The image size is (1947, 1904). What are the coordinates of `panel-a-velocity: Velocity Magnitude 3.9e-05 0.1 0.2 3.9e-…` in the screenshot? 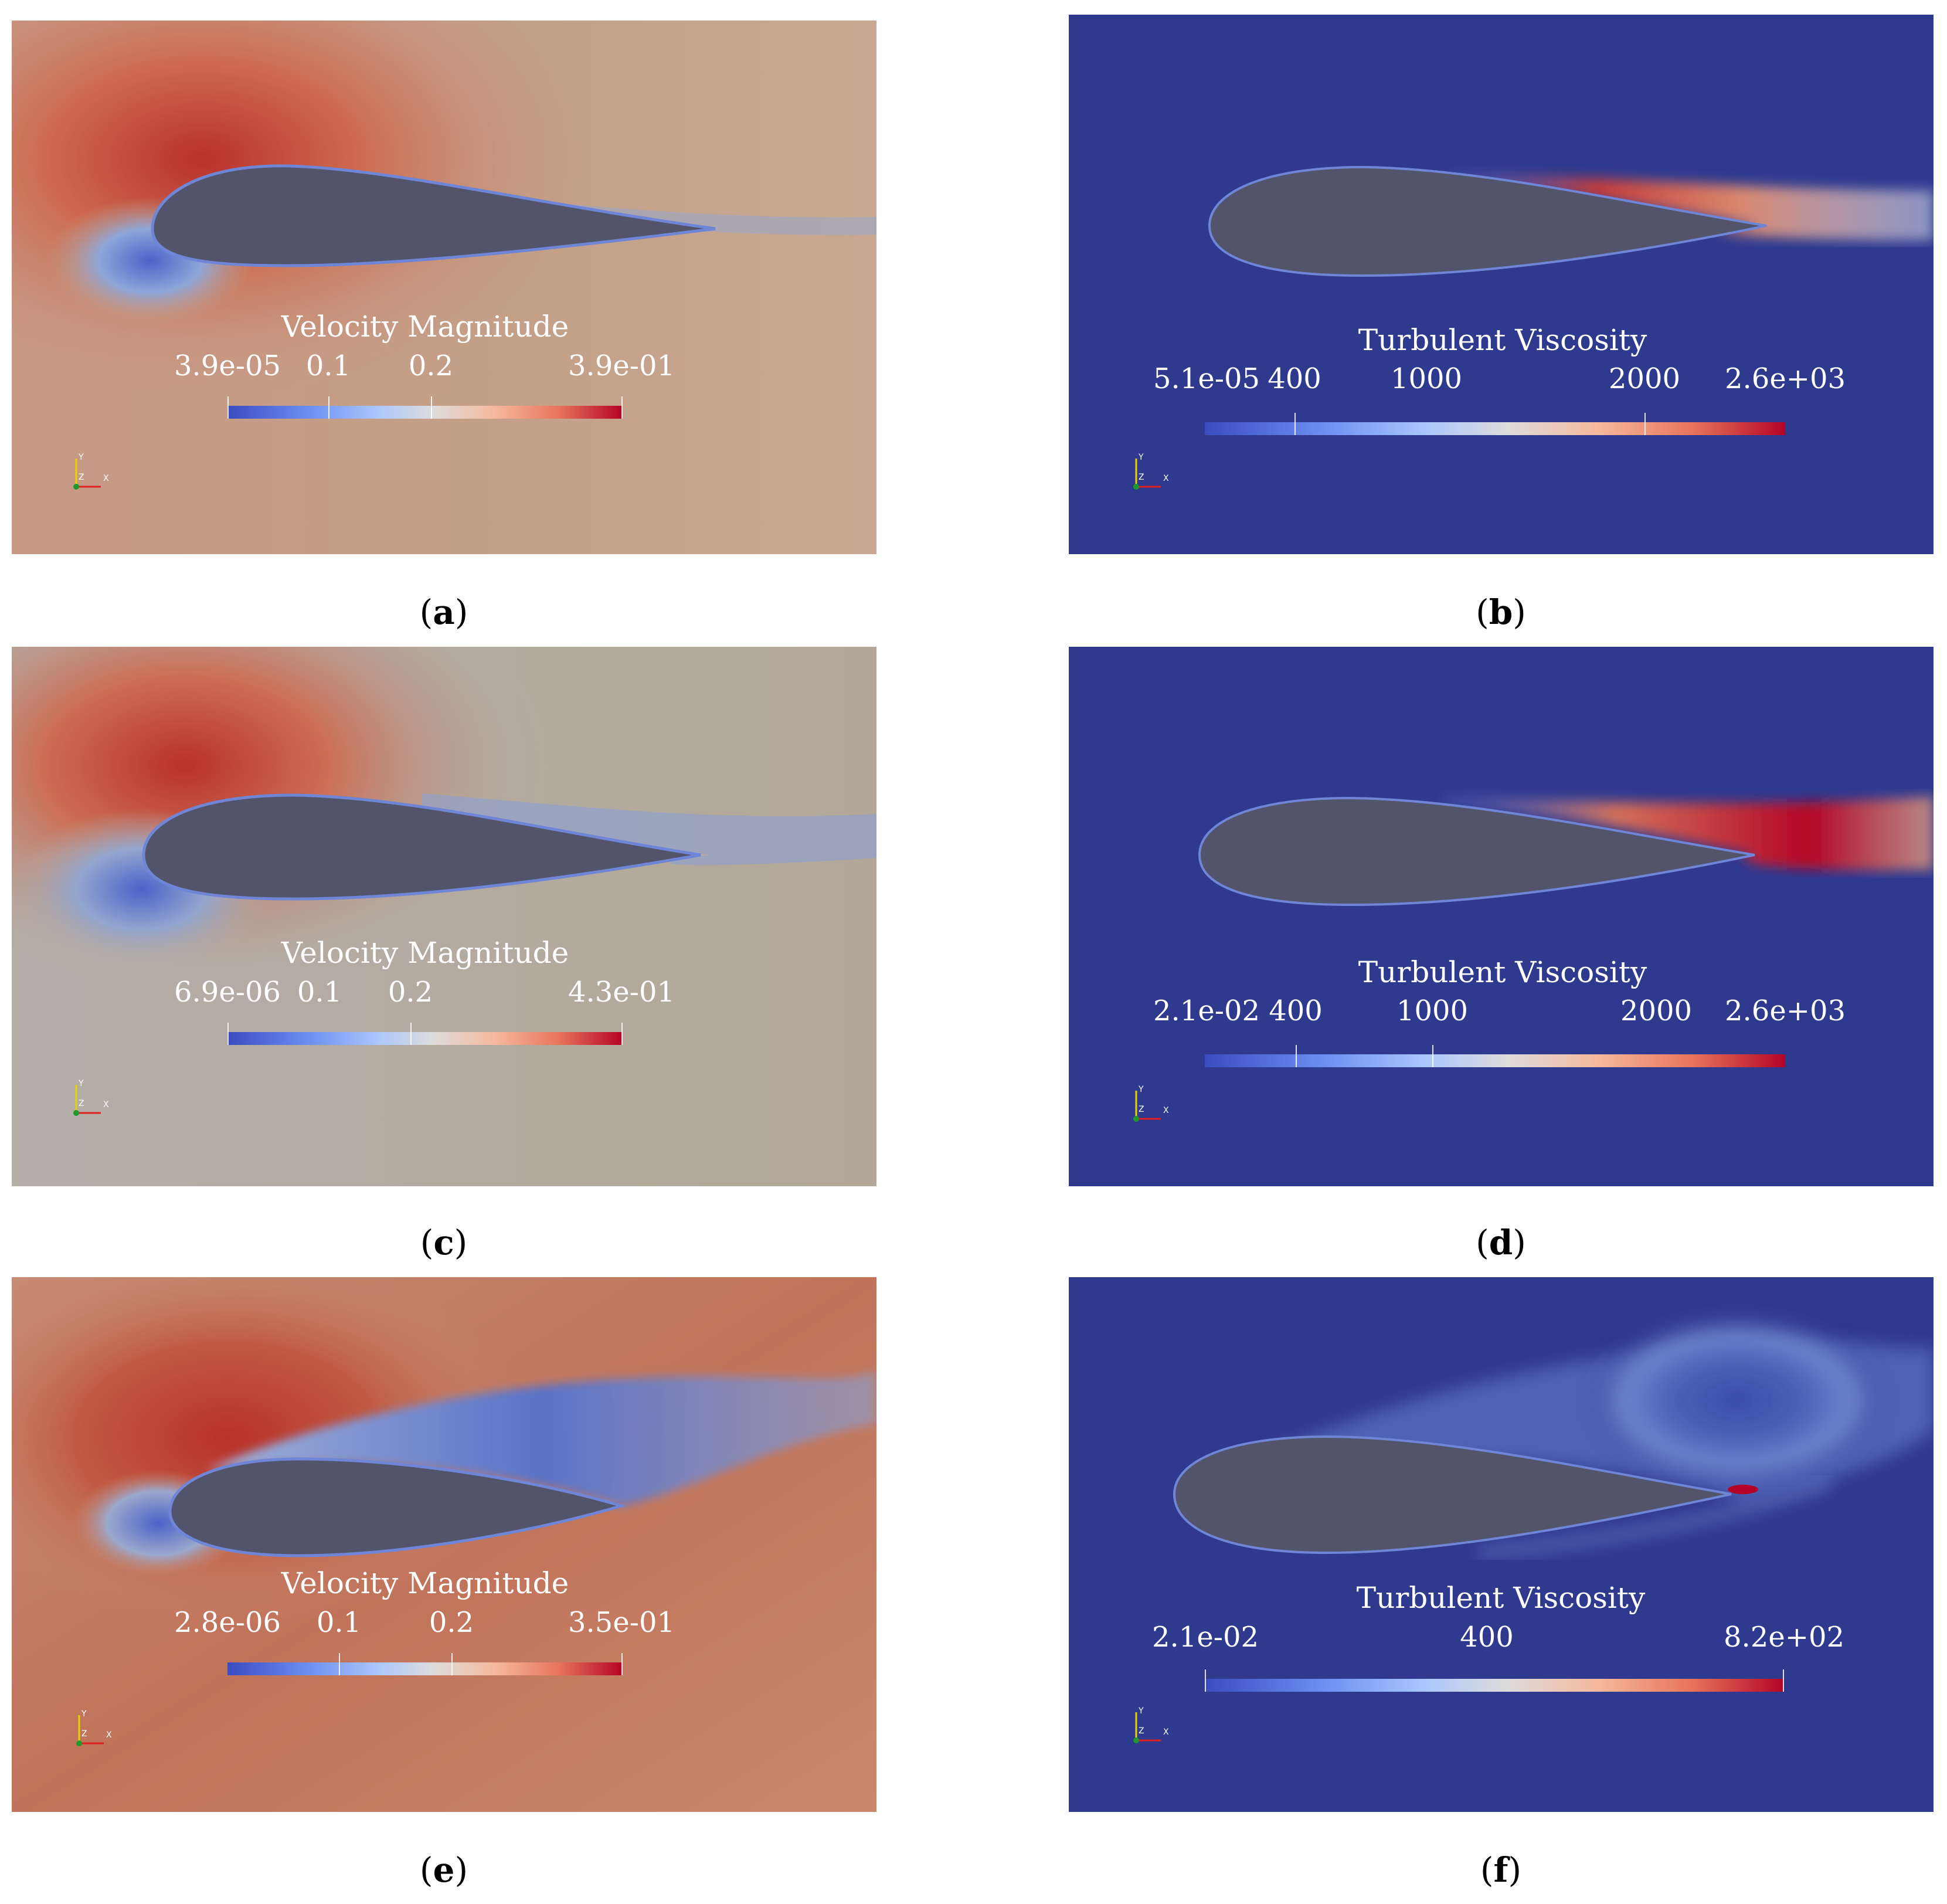 It's located at (444, 287).